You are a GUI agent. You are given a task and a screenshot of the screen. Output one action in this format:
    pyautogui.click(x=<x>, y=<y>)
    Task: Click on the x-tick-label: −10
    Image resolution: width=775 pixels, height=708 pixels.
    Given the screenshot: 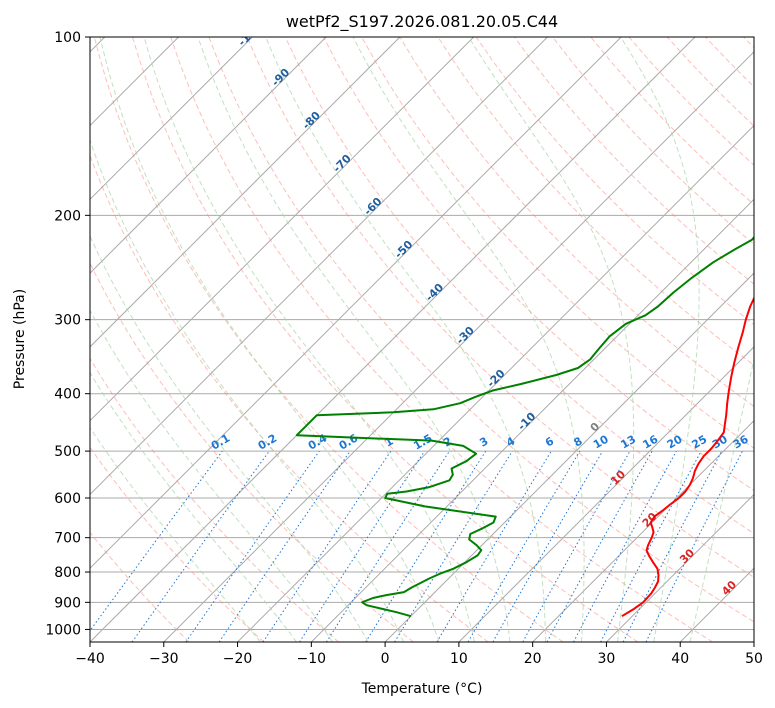 What is the action you would take?
    pyautogui.click(x=312, y=659)
    